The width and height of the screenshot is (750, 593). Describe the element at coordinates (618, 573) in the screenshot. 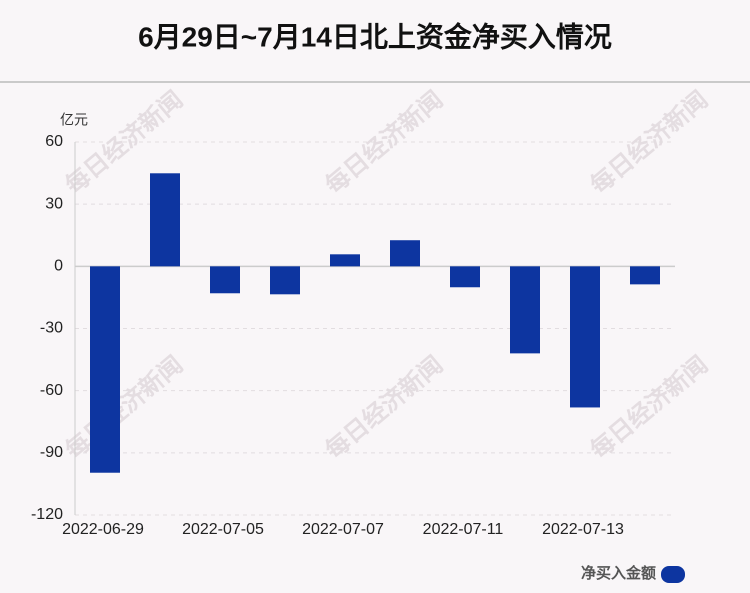

I see `legend-label: 净买入金额` at that location.